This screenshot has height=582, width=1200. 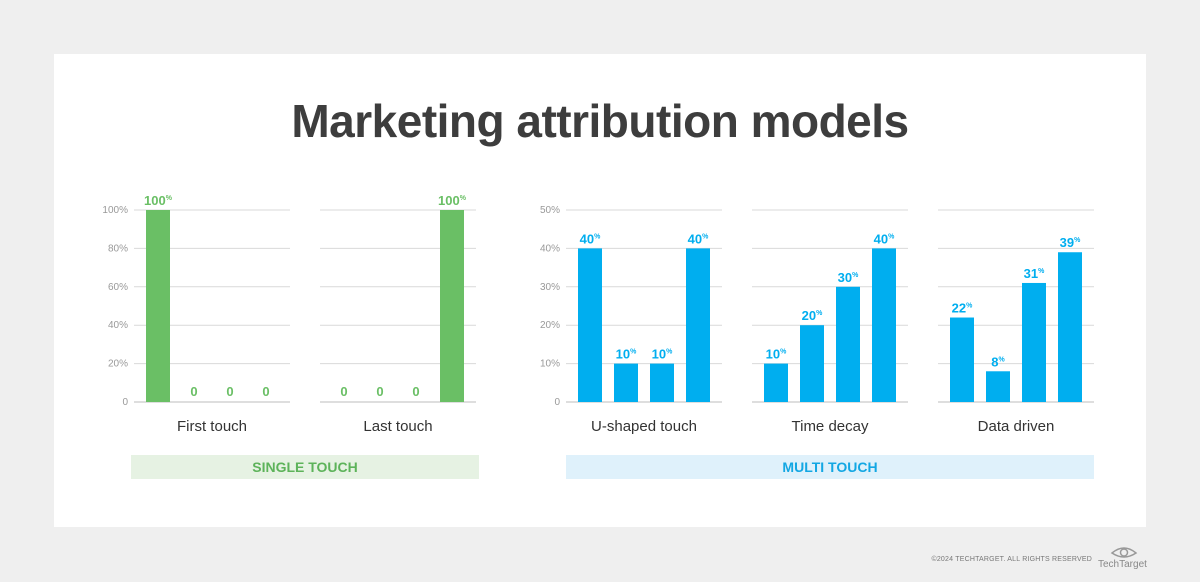 I want to click on y-tick-label: 60%, so click(x=118, y=287).